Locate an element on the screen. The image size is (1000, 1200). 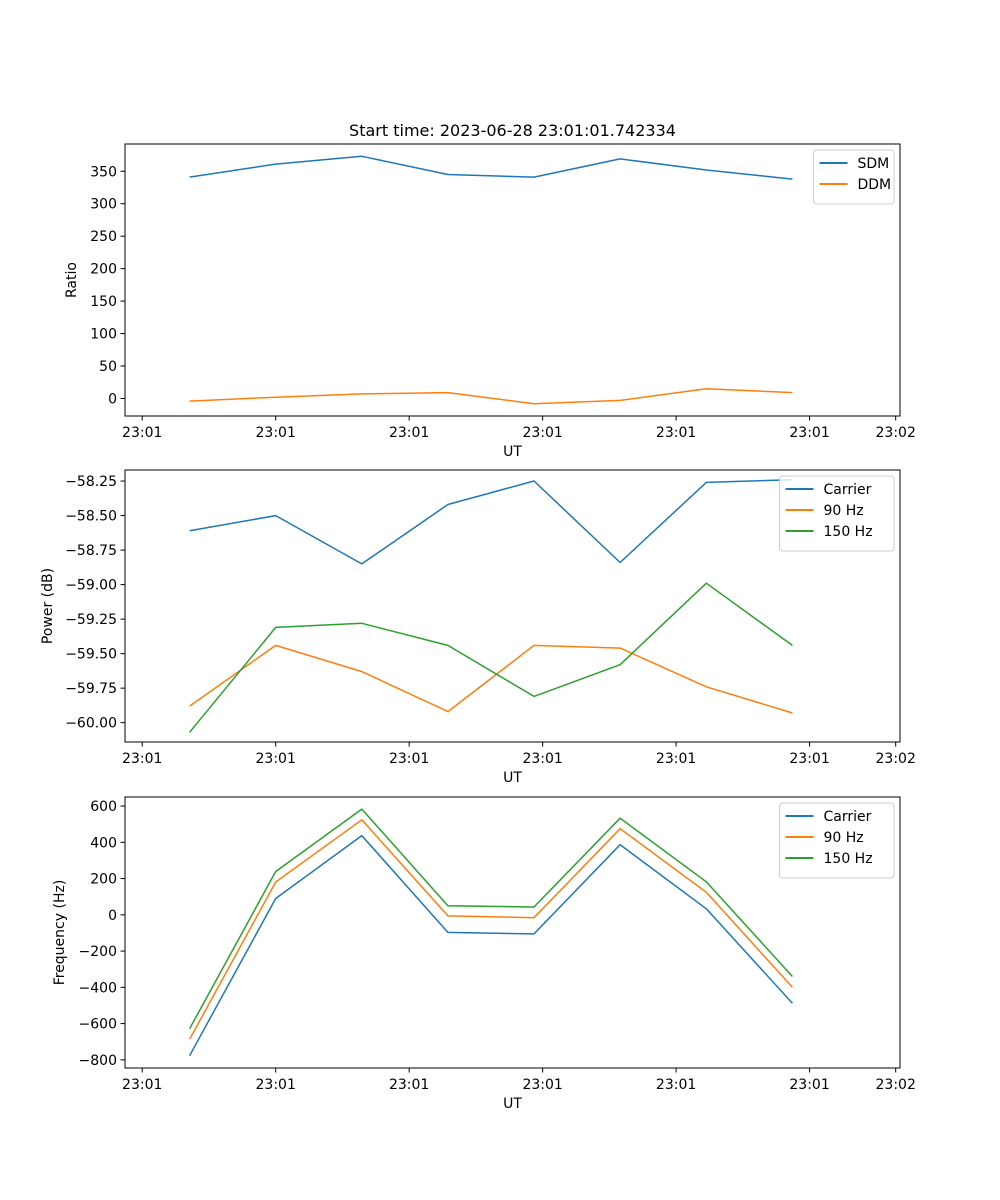
y-tick-label: −400 is located at coordinates (98, 988).